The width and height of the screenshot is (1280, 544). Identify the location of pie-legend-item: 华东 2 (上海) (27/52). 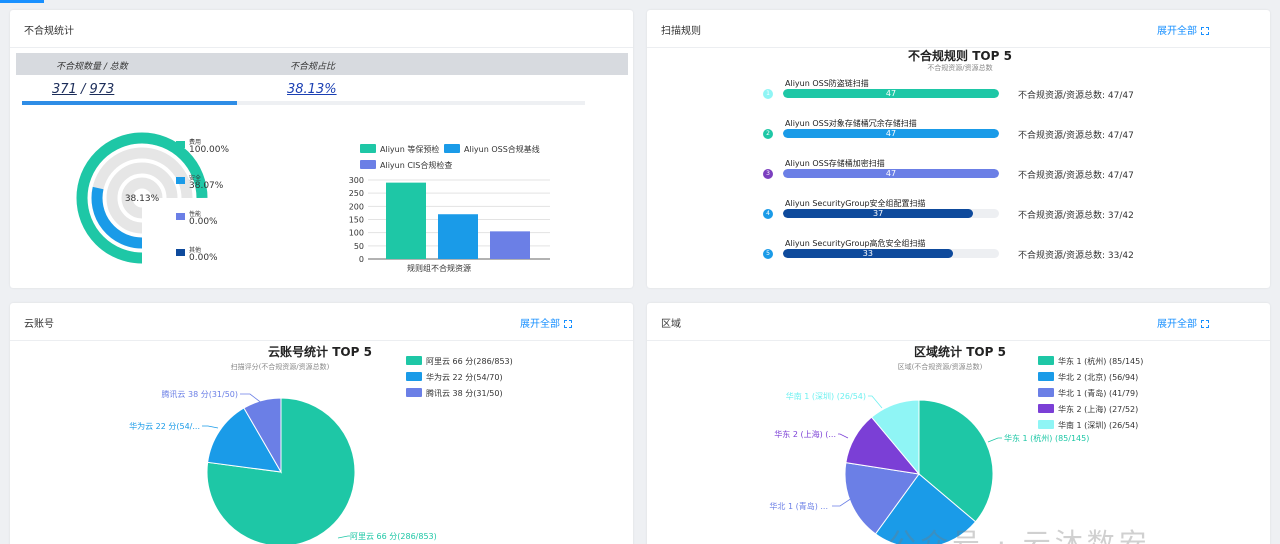
(1088, 409).